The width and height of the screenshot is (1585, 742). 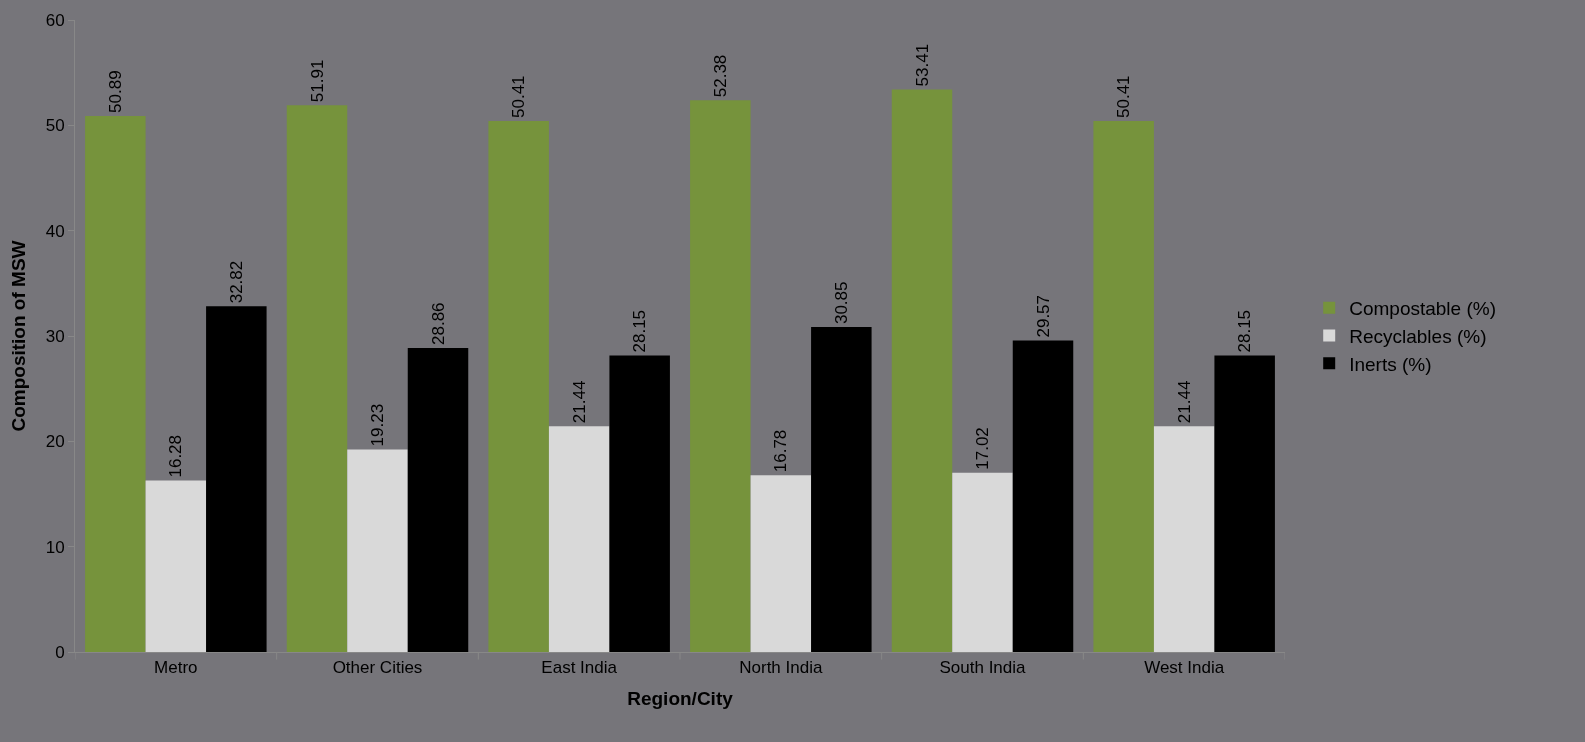 I want to click on data-label: 16.78, so click(x=781, y=451).